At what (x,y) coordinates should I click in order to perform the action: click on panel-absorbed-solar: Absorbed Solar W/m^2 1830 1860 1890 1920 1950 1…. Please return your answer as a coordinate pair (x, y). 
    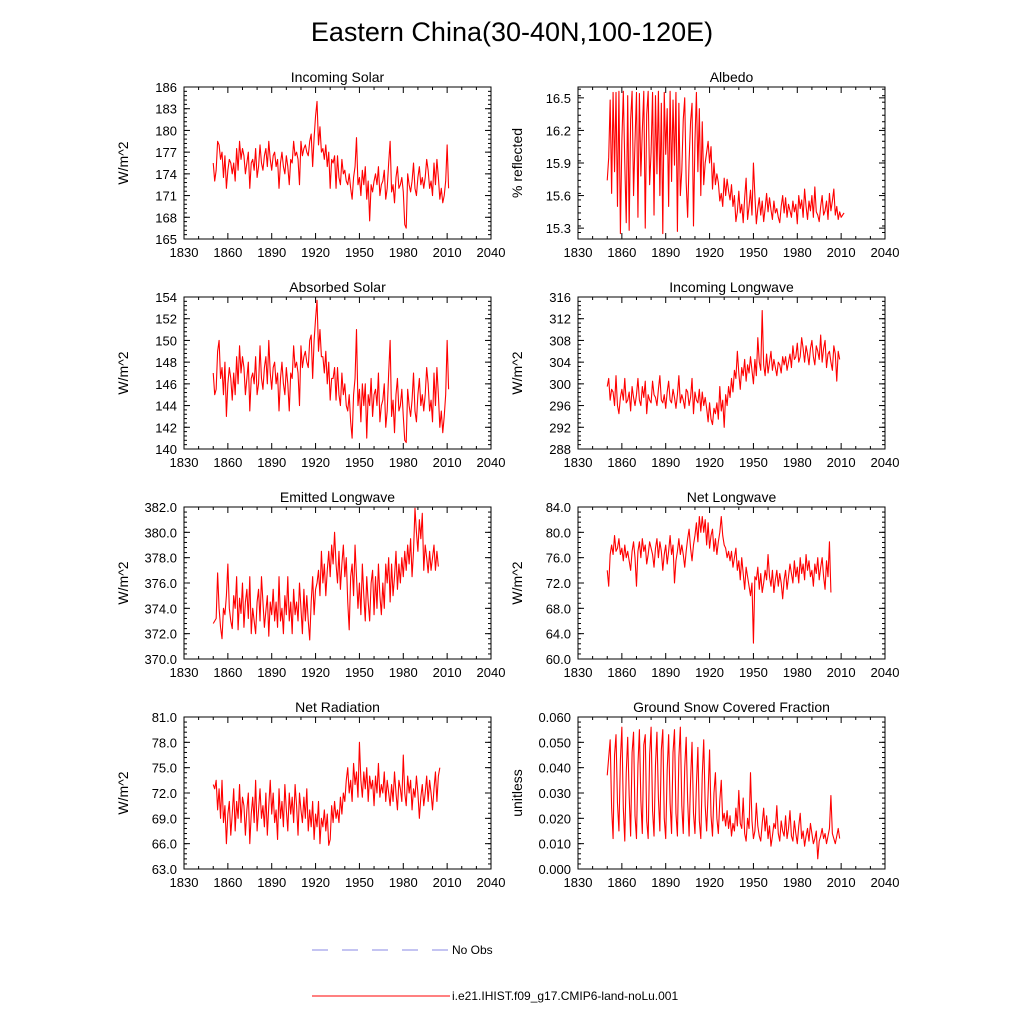
    Looking at the image, I should click on (310, 374).